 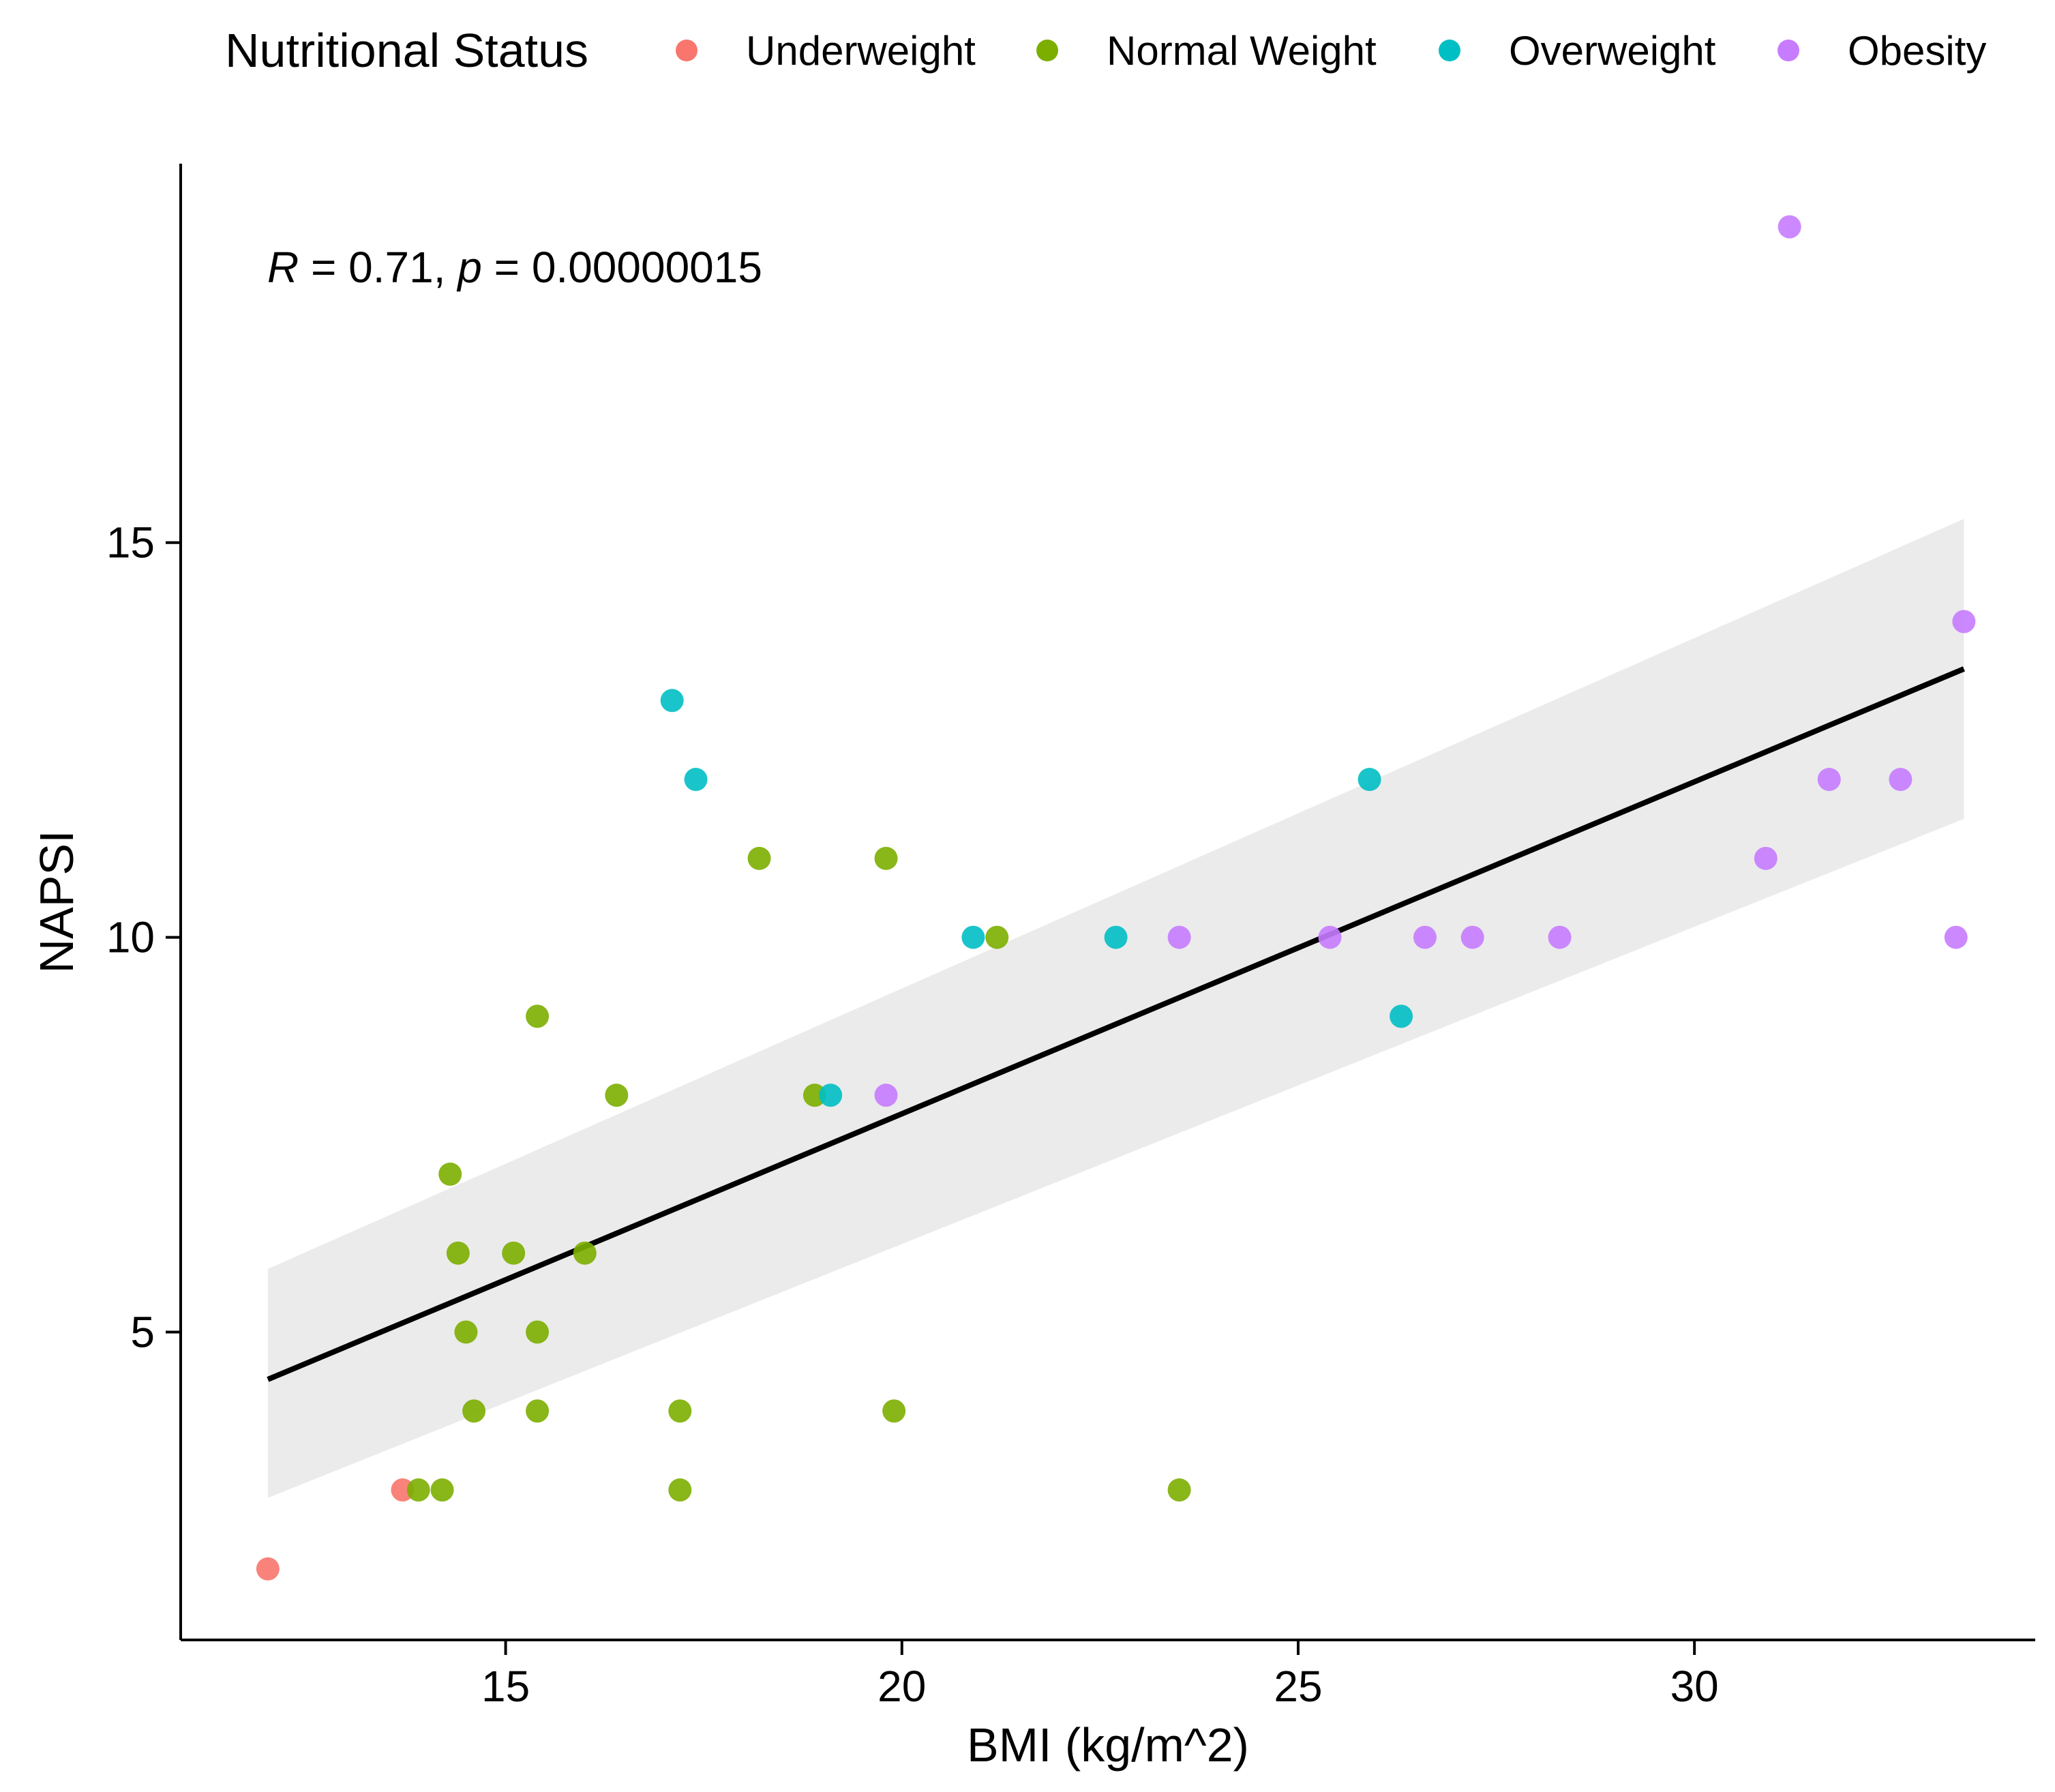 I want to click on r-value-text: = 0.71,, so click(x=378, y=267).